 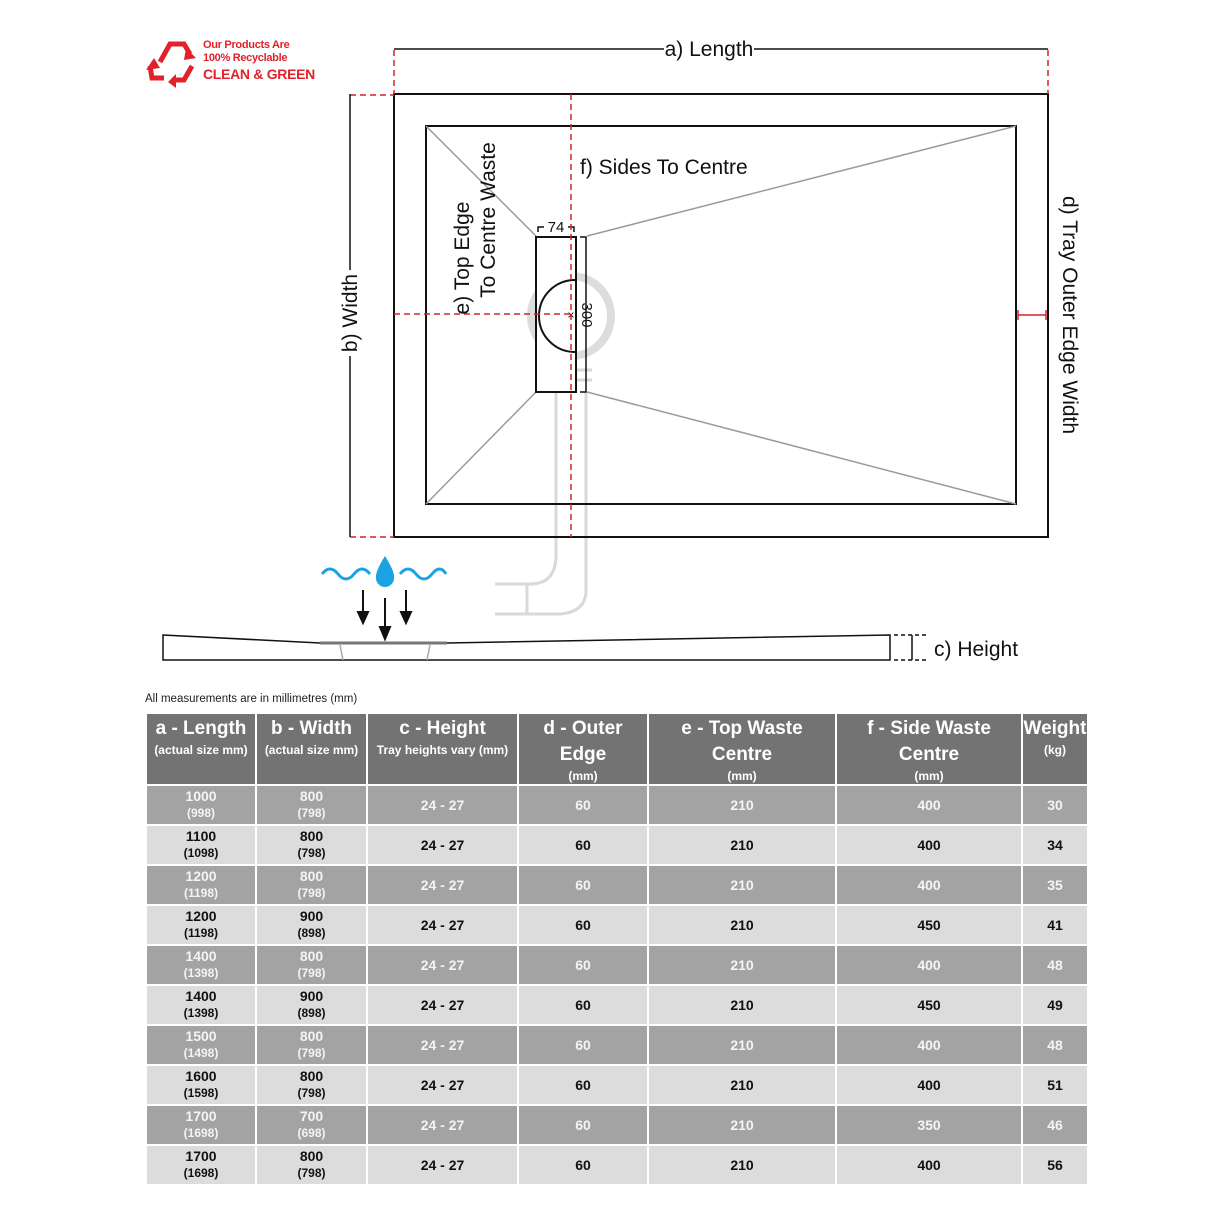 I want to click on weight-cell: 30, so click(x=1055, y=805).